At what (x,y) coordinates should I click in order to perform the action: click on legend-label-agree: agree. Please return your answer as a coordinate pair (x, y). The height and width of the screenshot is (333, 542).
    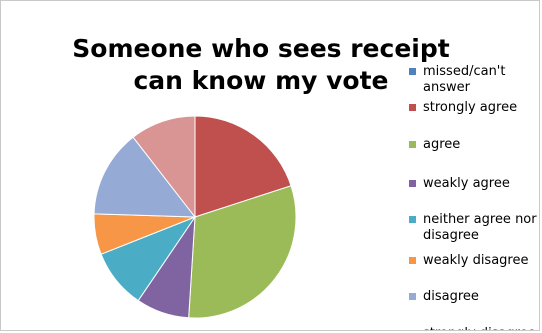
    Looking at the image, I should click on (442, 144).